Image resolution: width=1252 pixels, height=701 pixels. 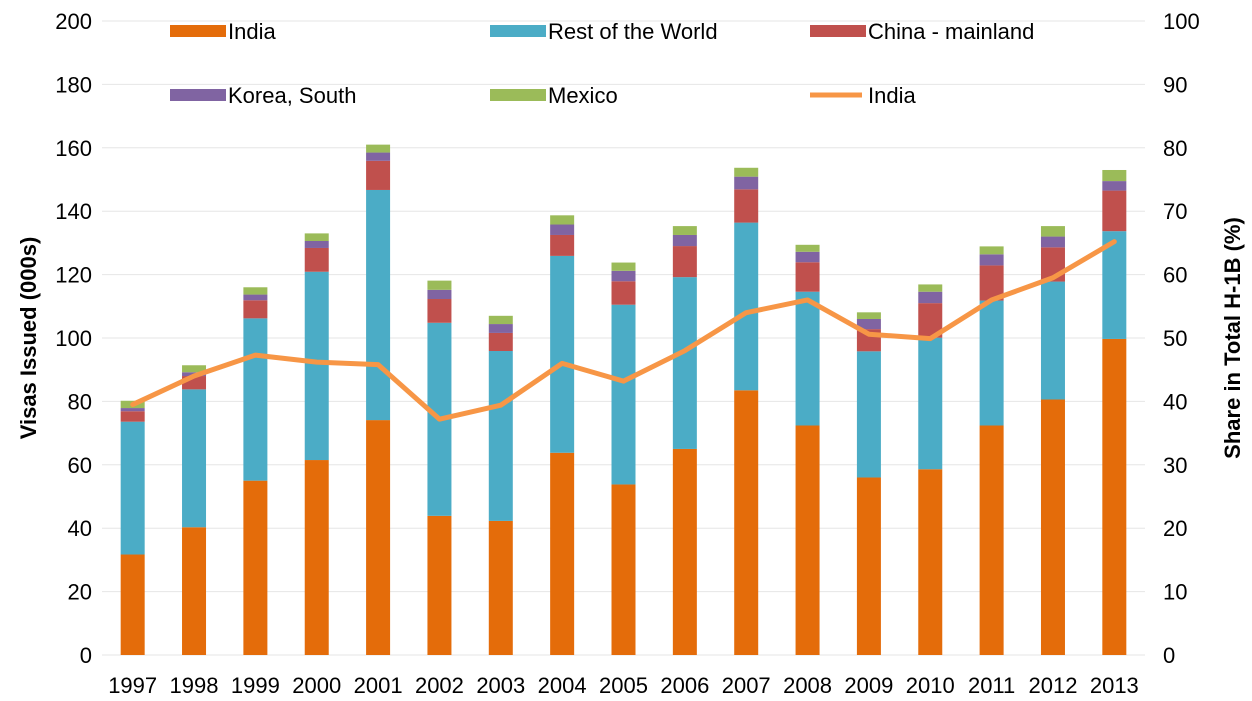 I want to click on legend-item: Rest of the World, so click(x=604, y=31).